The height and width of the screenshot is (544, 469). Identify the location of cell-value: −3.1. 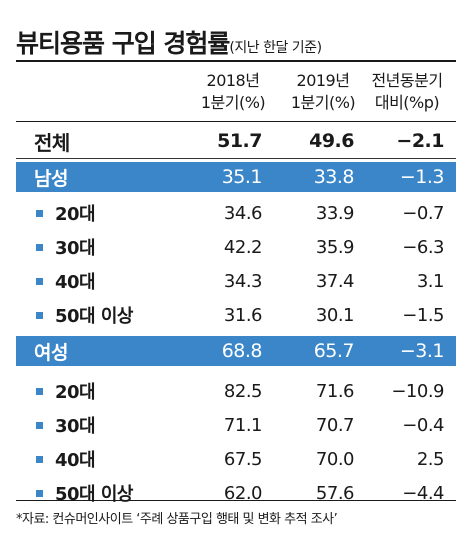
(422, 351).